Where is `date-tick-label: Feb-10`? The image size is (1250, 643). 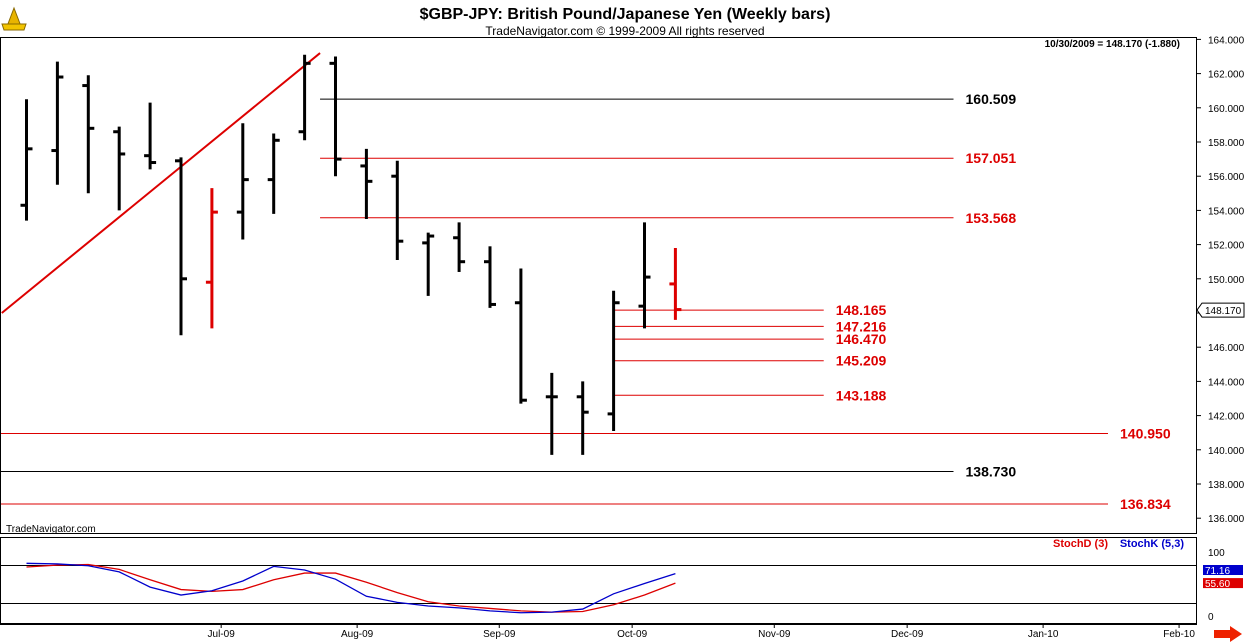
date-tick-label: Feb-10 is located at coordinates (1179, 634).